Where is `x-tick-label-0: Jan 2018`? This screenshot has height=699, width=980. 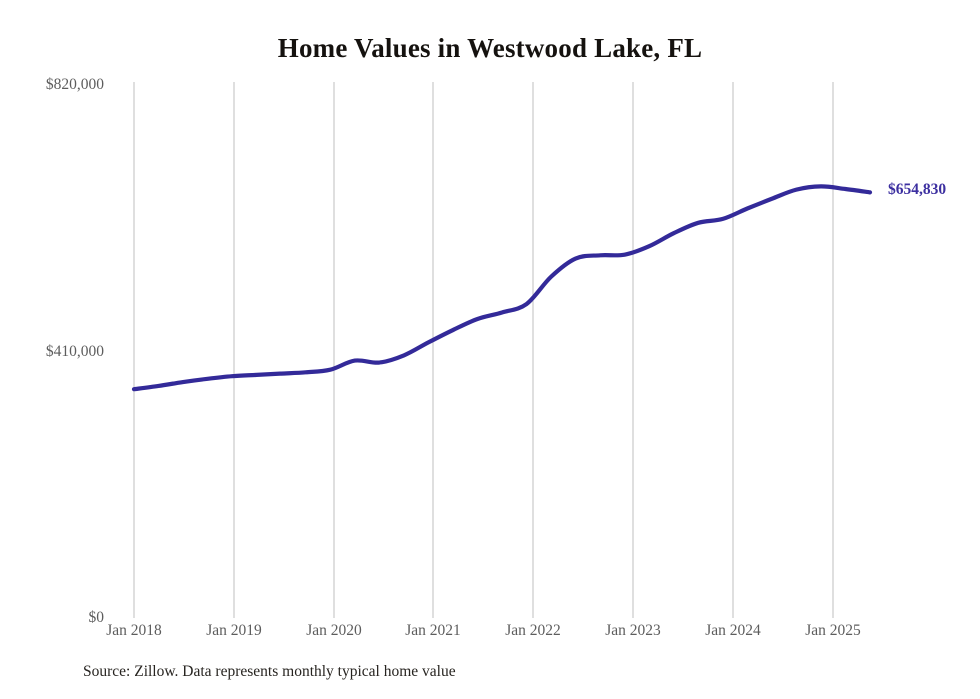
x-tick-label-0: Jan 2018 is located at coordinates (134, 630).